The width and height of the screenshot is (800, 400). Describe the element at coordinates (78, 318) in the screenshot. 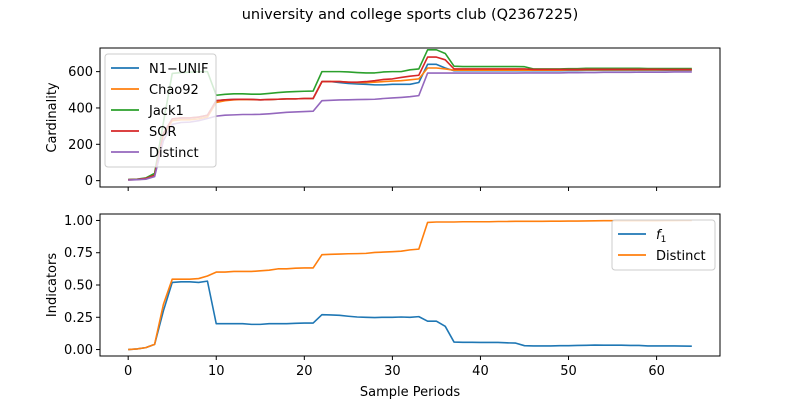

I see `y-tick-label: 0.25` at that location.